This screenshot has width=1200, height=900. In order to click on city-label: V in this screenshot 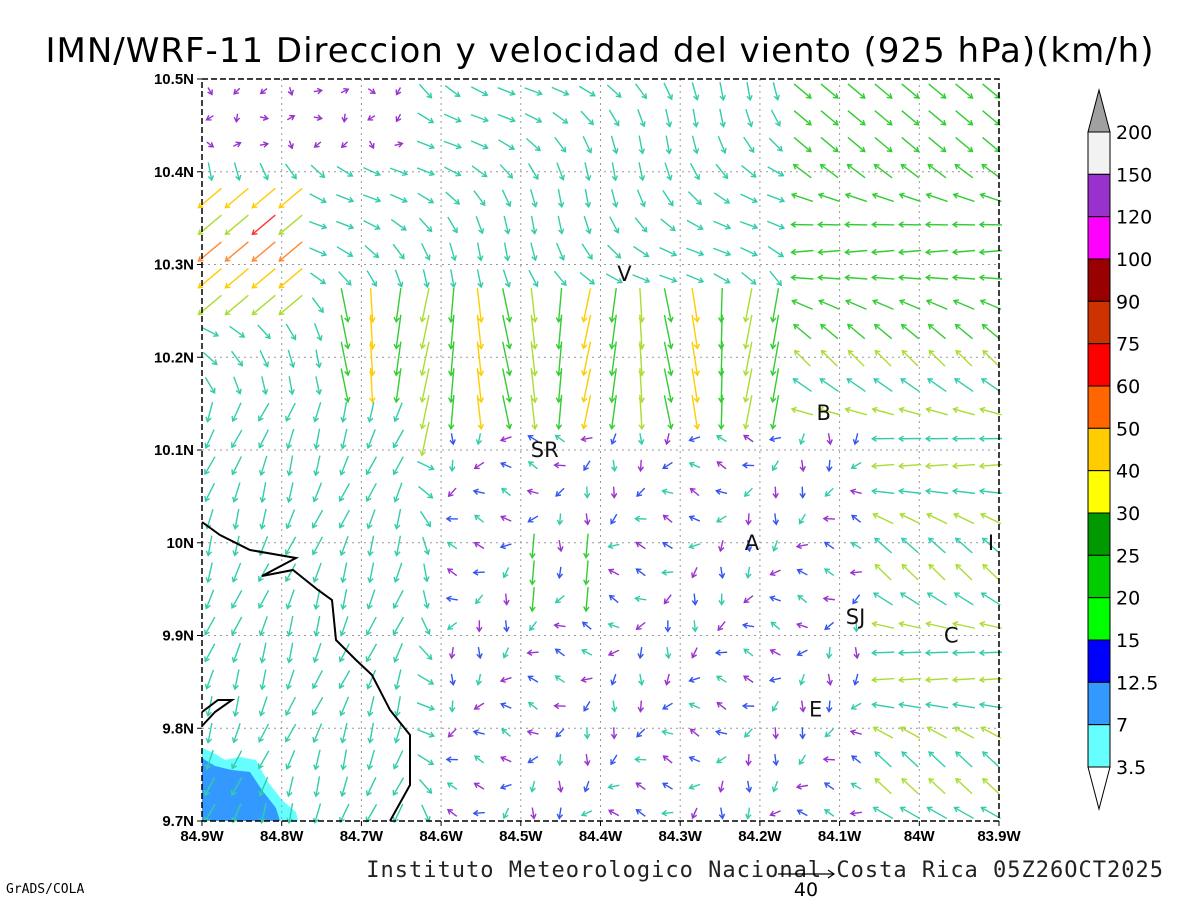, I will do `click(624, 274)`.